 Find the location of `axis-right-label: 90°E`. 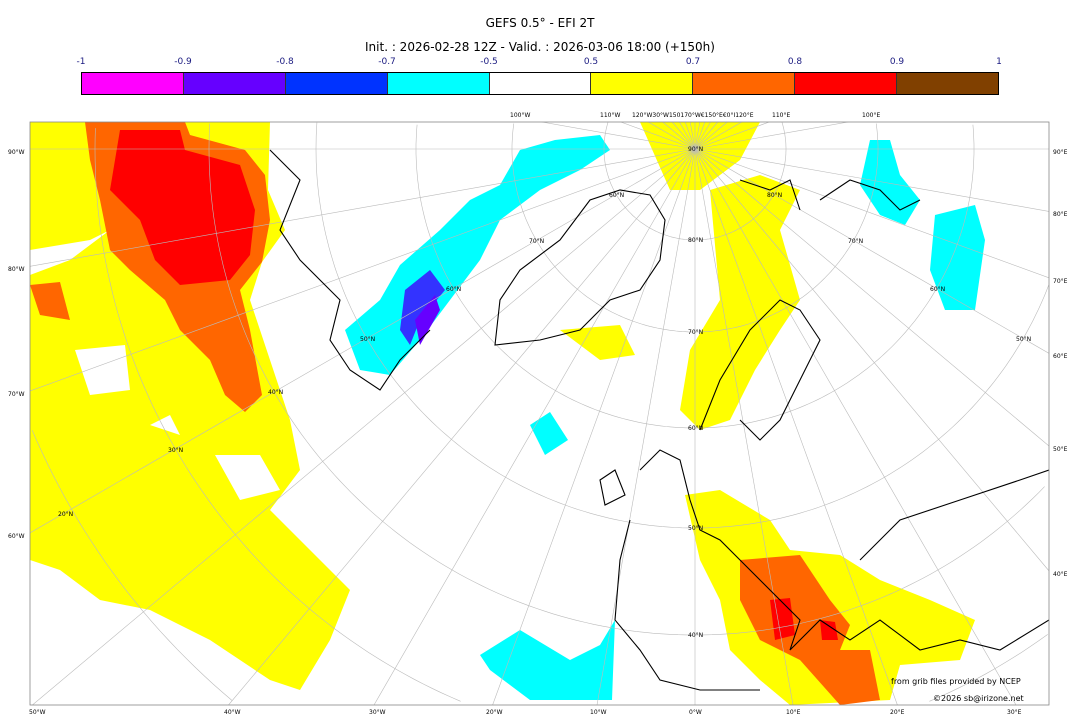

axis-right-label: 90°E is located at coordinates (1060, 152).